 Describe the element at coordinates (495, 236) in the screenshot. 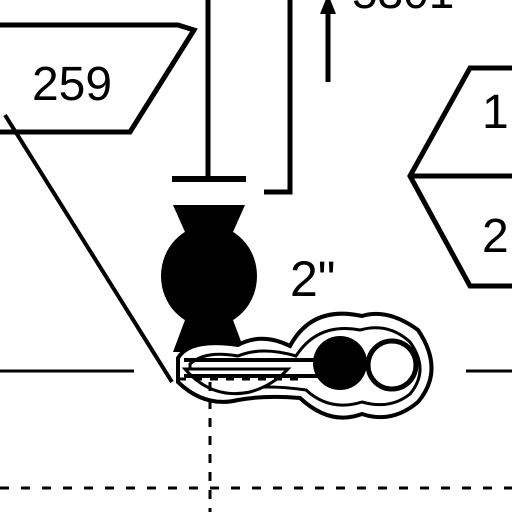

I see `callout-right-bottom-text: 2` at that location.